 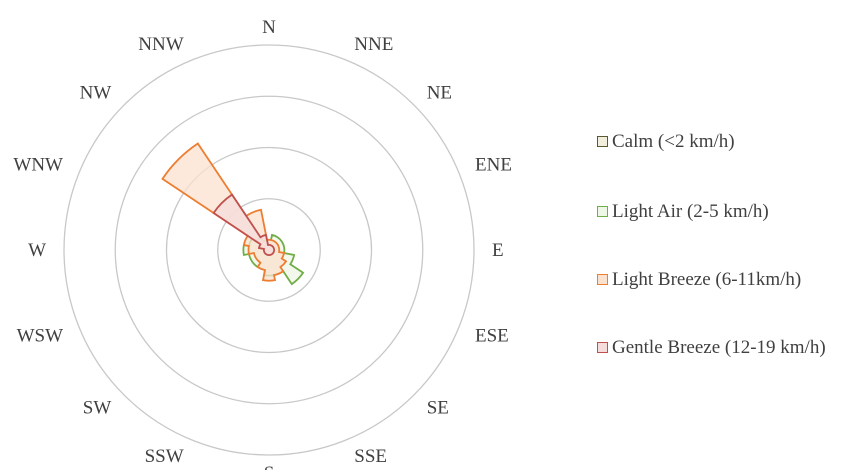 I want to click on direction-label-ese: ESE, so click(x=492, y=335).